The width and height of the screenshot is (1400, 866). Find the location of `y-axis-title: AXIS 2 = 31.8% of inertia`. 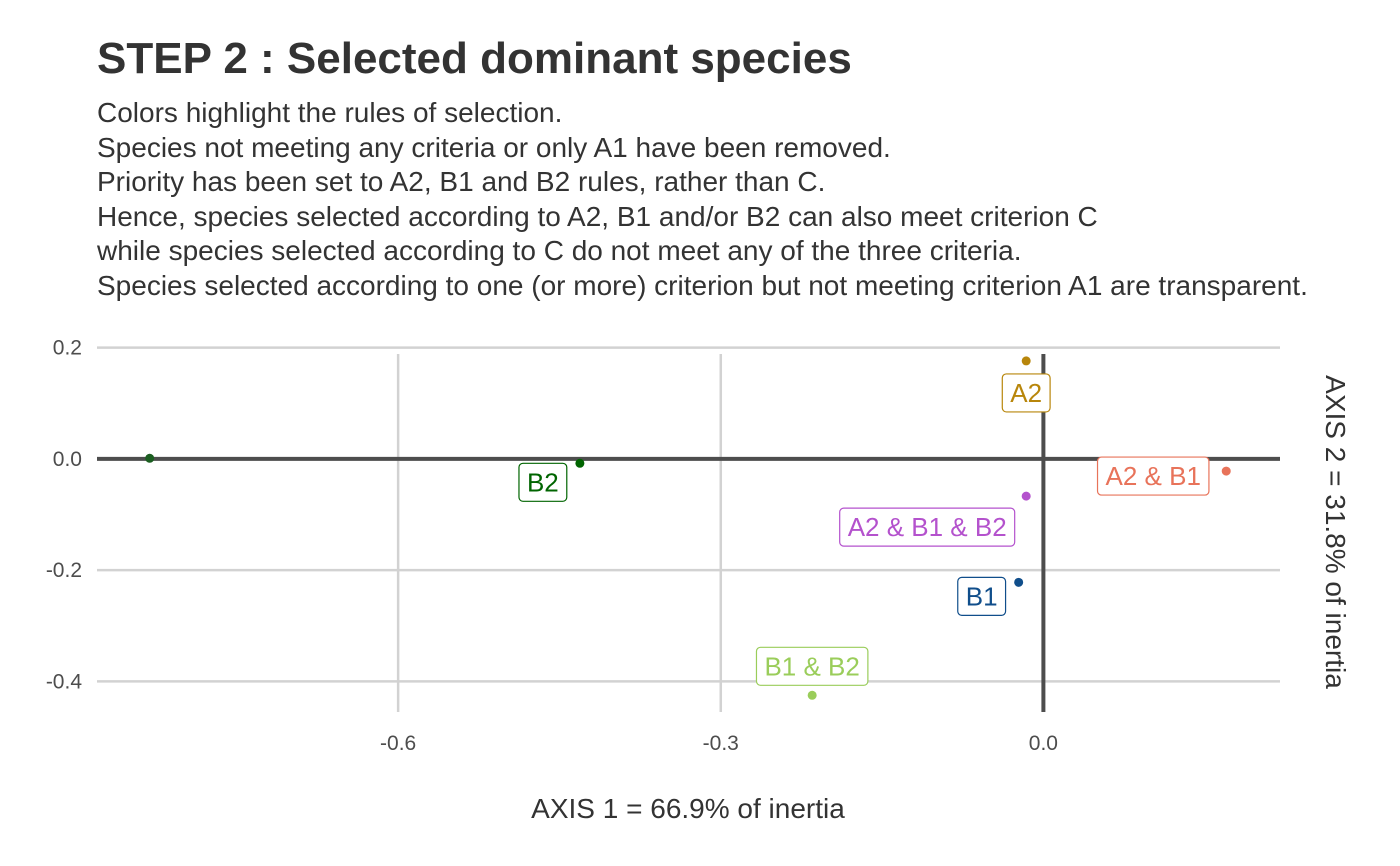

y-axis-title: AXIS 2 = 31.8% of inertia is located at coordinates (1335, 532).